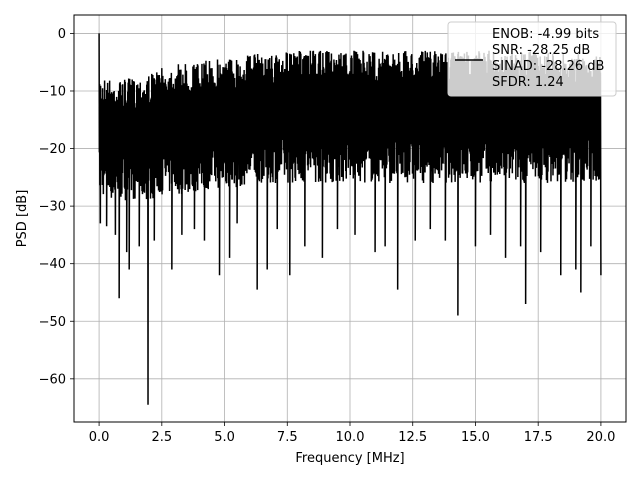  I want to click on x-tick-label: 0.0, so click(99, 437).